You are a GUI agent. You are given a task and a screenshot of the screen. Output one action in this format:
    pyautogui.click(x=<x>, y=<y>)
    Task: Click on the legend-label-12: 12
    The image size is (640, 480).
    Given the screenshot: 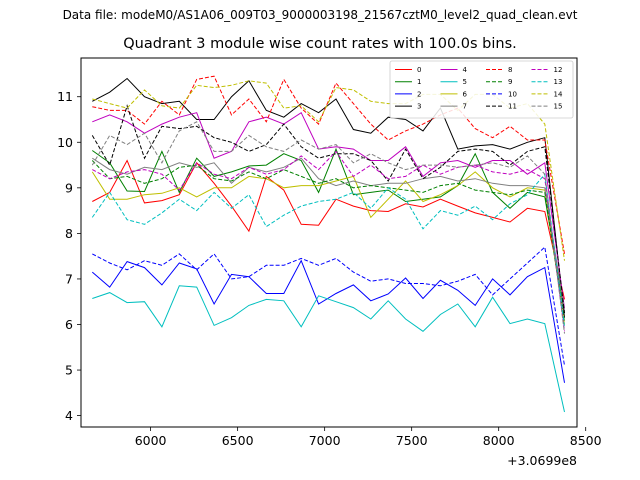 What is the action you would take?
    pyautogui.click(x=558, y=70)
    